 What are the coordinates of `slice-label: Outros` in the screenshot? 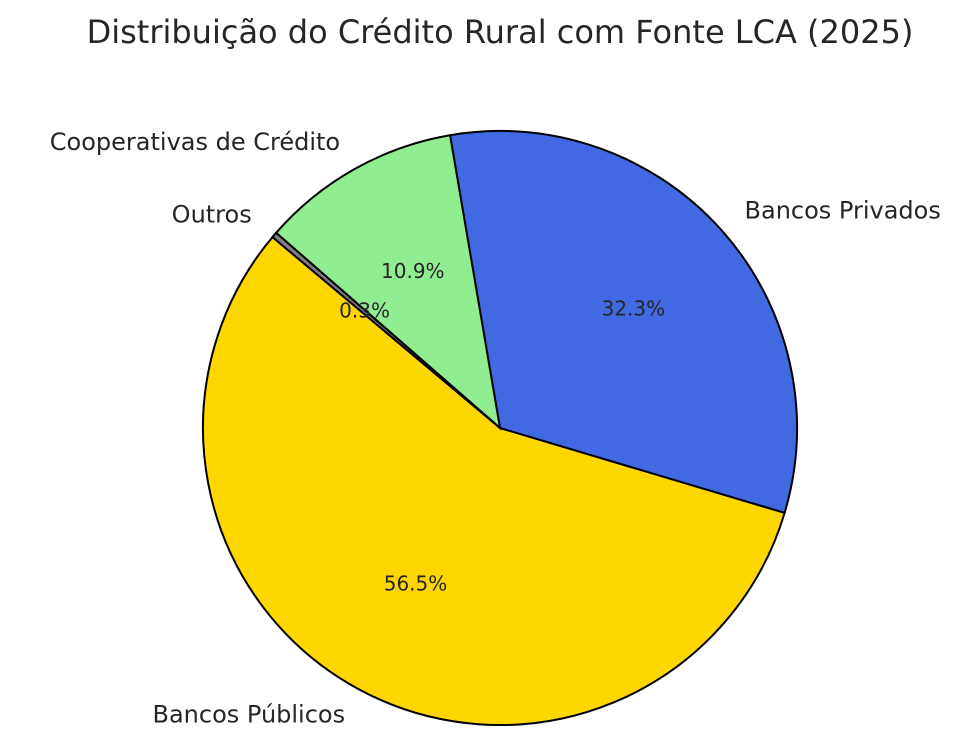 It's located at (212, 215).